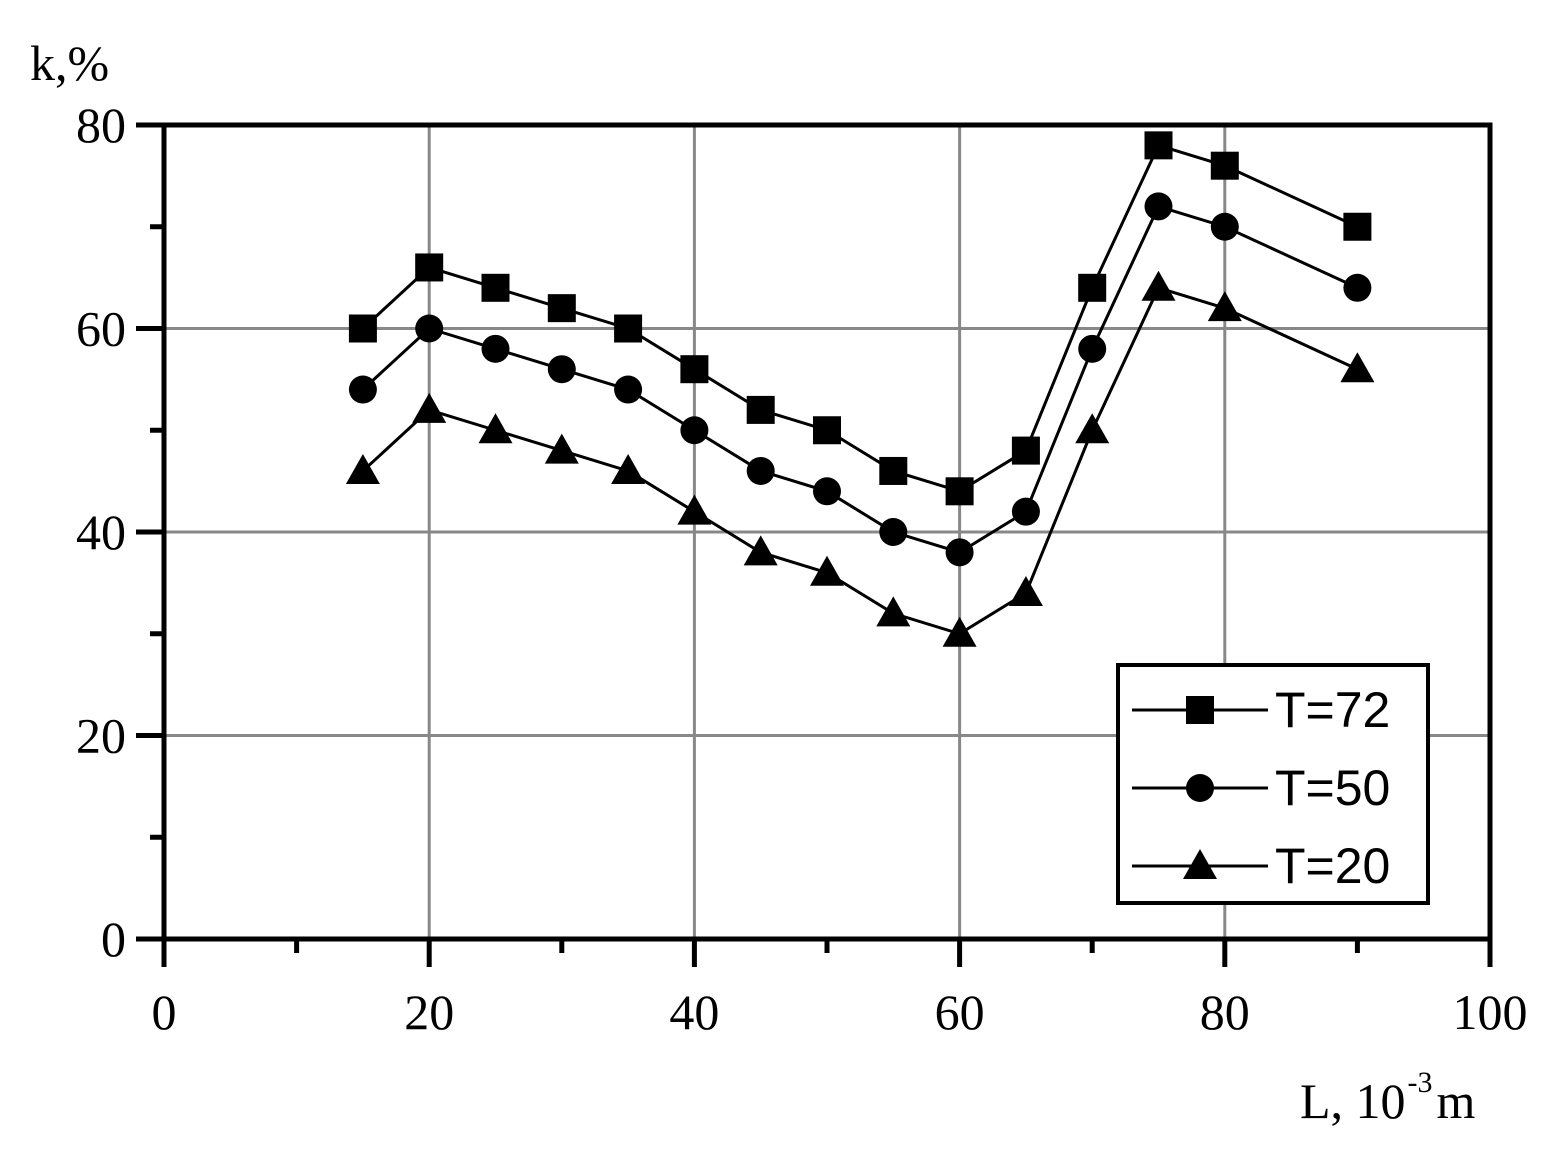 This screenshot has height=1157, width=1567. Describe the element at coordinates (1420, 1082) in the screenshot. I see `x-axis-label-exponent: -3` at that location.